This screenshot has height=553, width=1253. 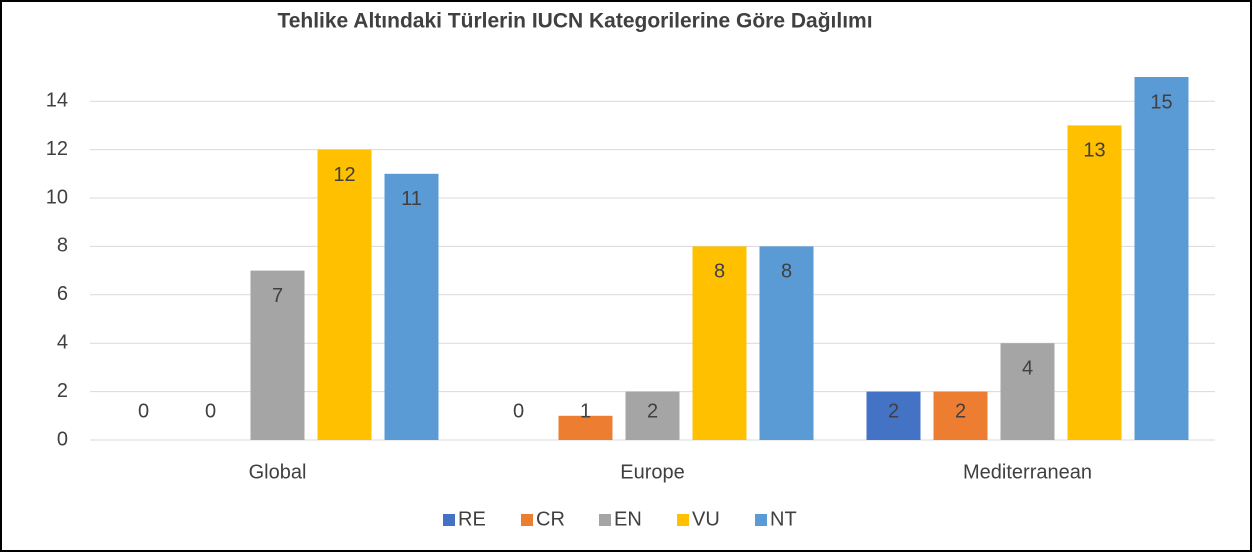 I want to click on legend-label: CR, so click(x=550, y=519).